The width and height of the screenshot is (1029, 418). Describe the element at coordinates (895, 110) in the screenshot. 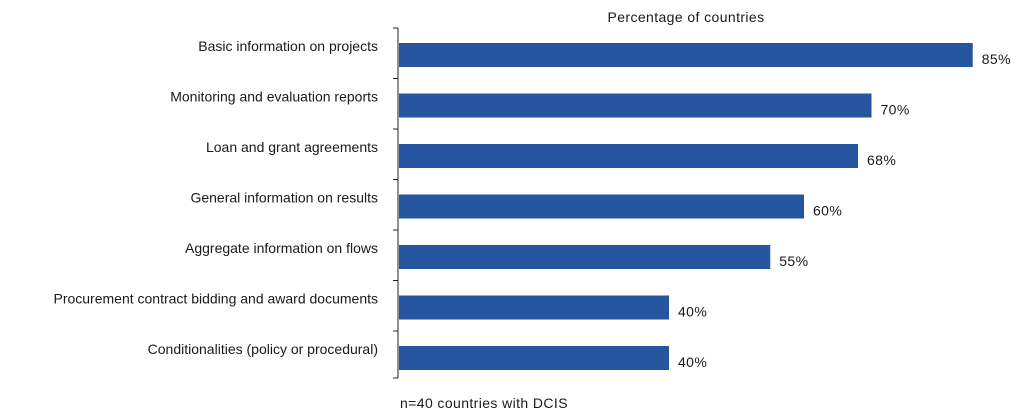

I see `value-label-1: 70%` at that location.